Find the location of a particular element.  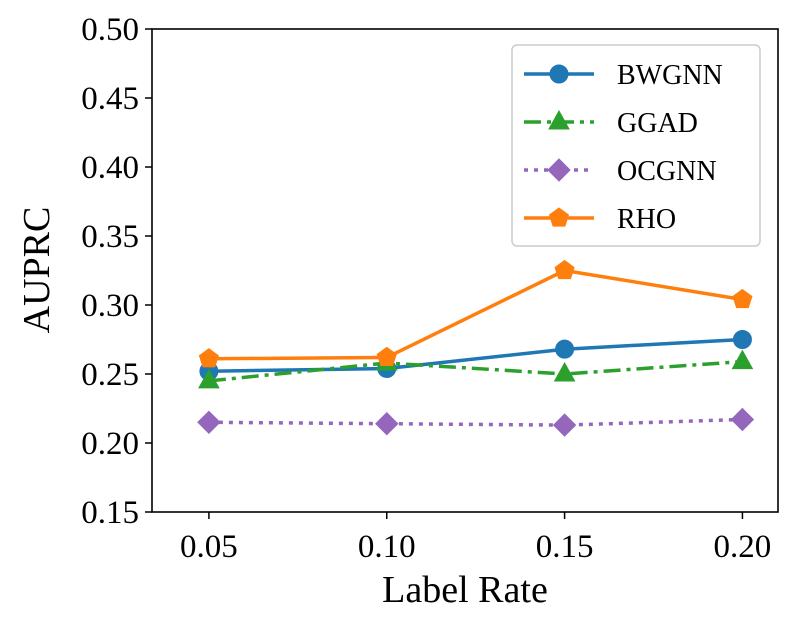

series-ocgnn is located at coordinates (476, 422).